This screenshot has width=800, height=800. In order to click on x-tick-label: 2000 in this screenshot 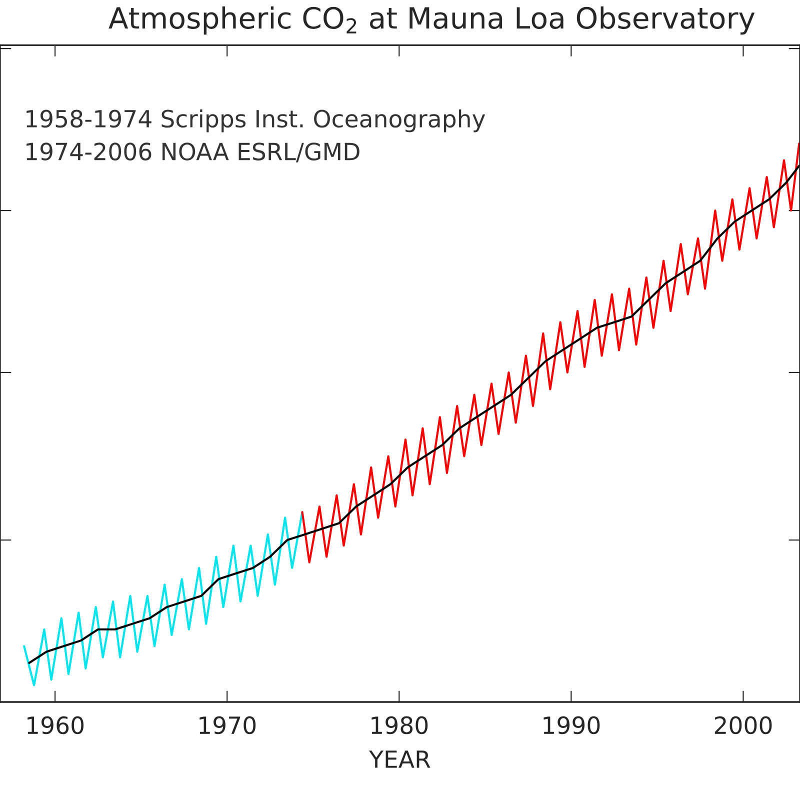, I will do `click(743, 725)`.